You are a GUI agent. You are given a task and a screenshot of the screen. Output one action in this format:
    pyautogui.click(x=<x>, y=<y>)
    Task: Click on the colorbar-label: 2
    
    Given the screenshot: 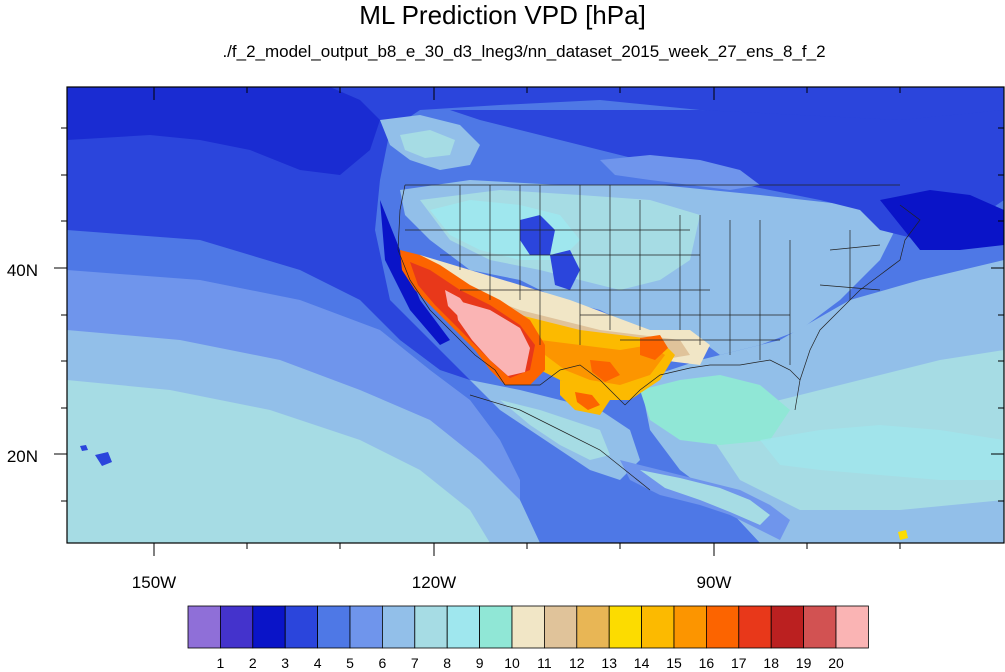 What is the action you would take?
    pyautogui.click(x=253, y=663)
    